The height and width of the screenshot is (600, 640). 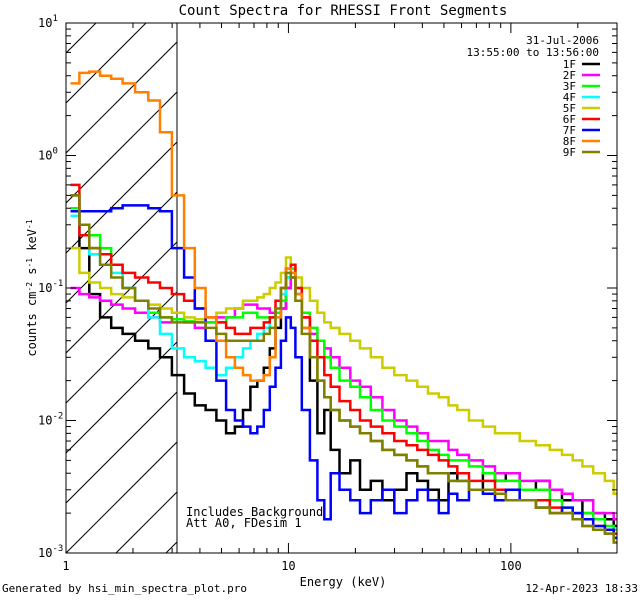 What do you see at coordinates (569, 97) in the screenshot?
I see `legend-label-4F: 4F` at bounding box center [569, 97].